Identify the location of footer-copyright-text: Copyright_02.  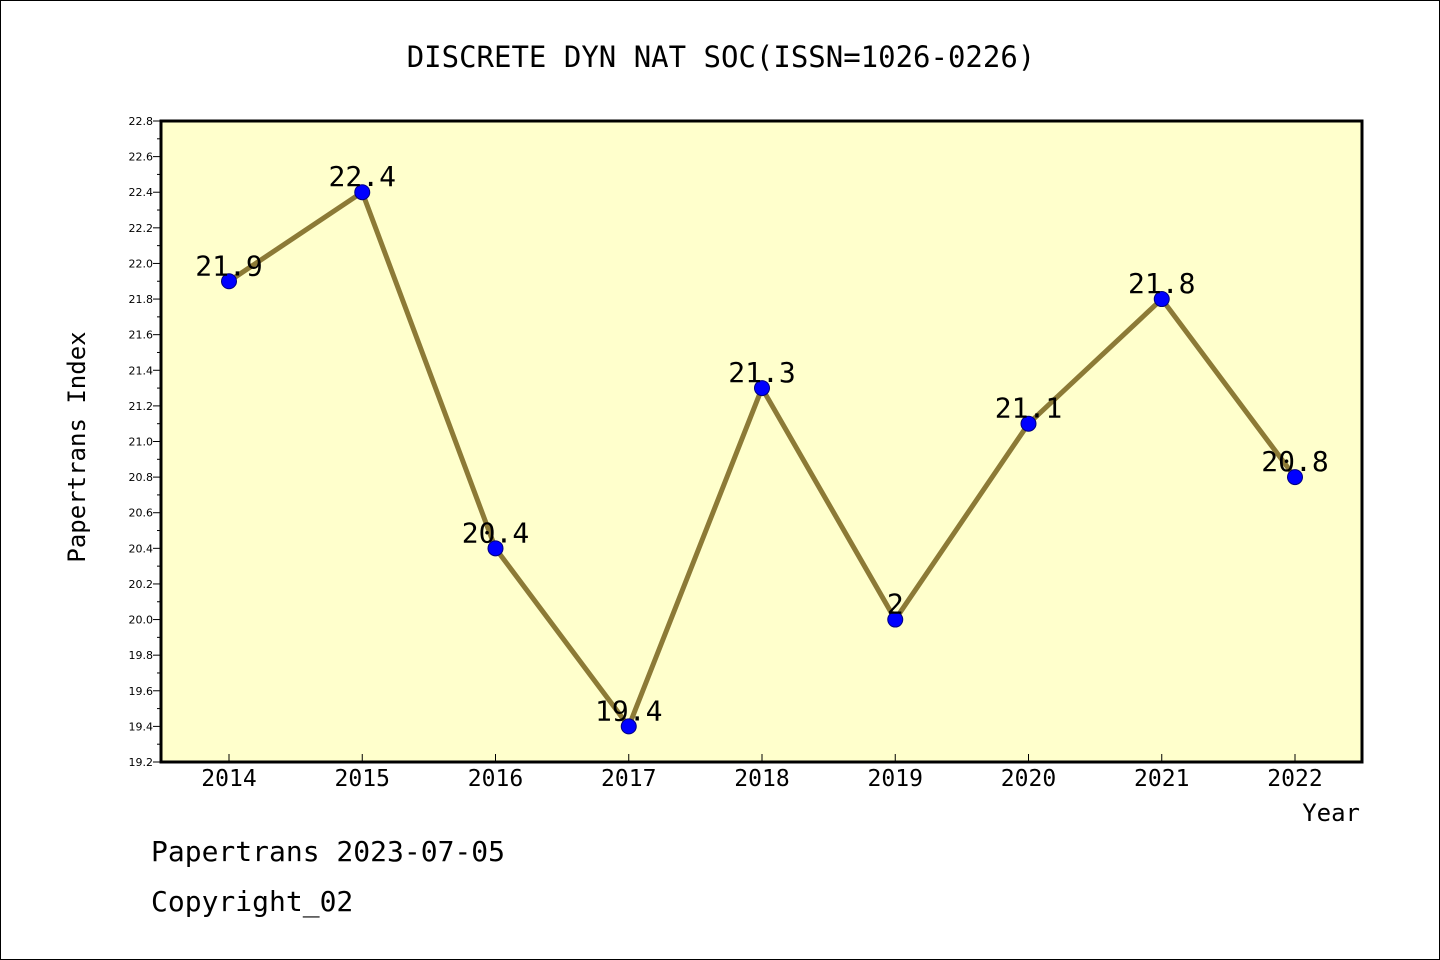
(252, 901).